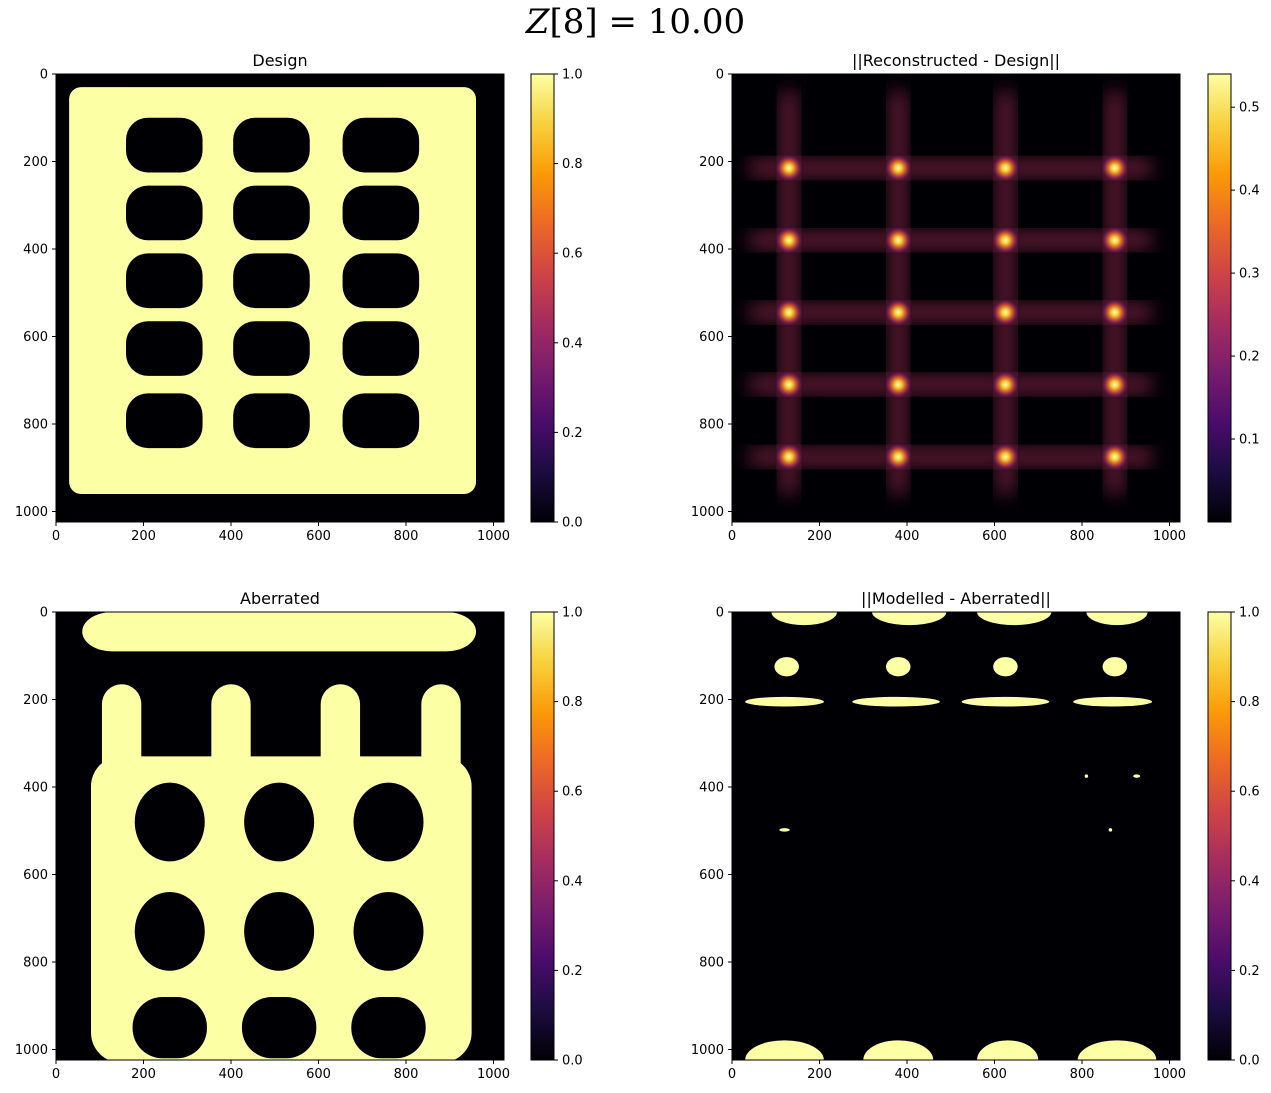 The height and width of the screenshot is (1093, 1271). Describe the element at coordinates (696, 22) in the screenshot. I see `title-value: 10.00` at that location.